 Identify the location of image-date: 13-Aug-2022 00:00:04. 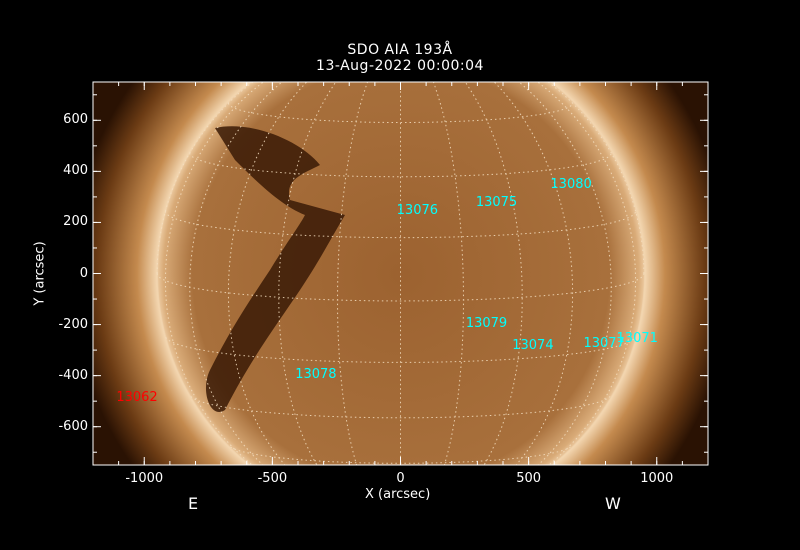
(400, 66).